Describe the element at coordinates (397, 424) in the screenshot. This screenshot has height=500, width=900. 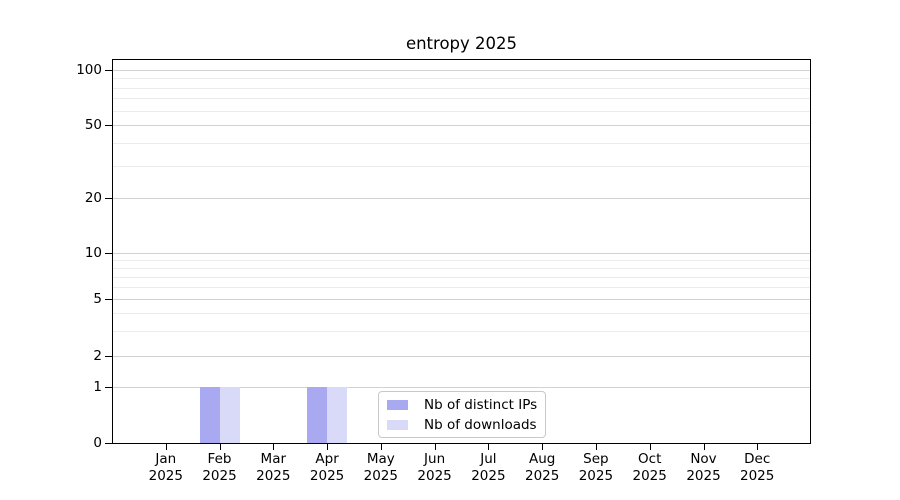
I see `legend-swatch-downloads` at that location.